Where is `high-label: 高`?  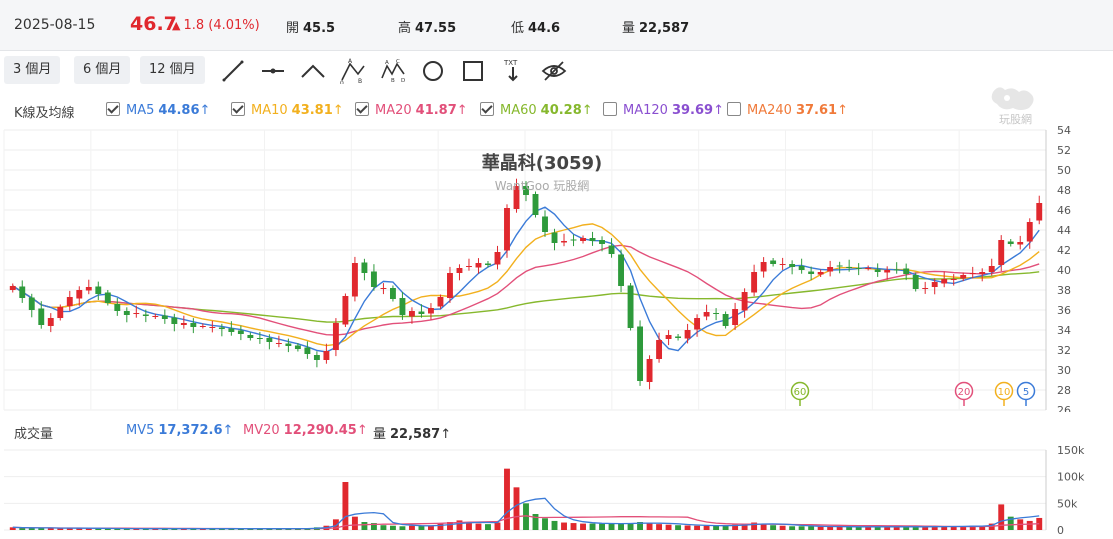
high-label: 高 is located at coordinates (405, 28).